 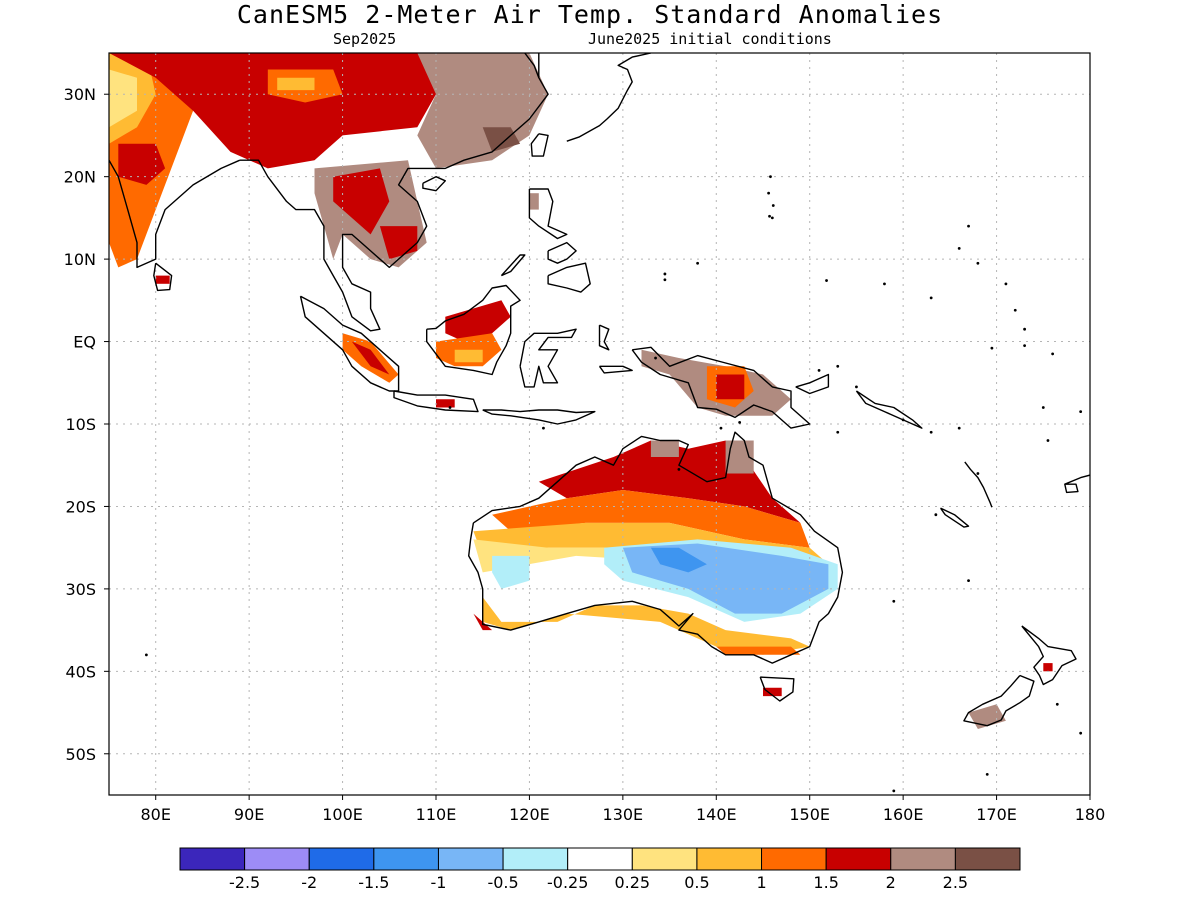 What do you see at coordinates (600, 869) in the screenshot?
I see `colorbar: -2.5 -2 -1.5 -1 -0.5 -0.25 0.25 0.5 1 1.5 2 2.5` at bounding box center [600, 869].